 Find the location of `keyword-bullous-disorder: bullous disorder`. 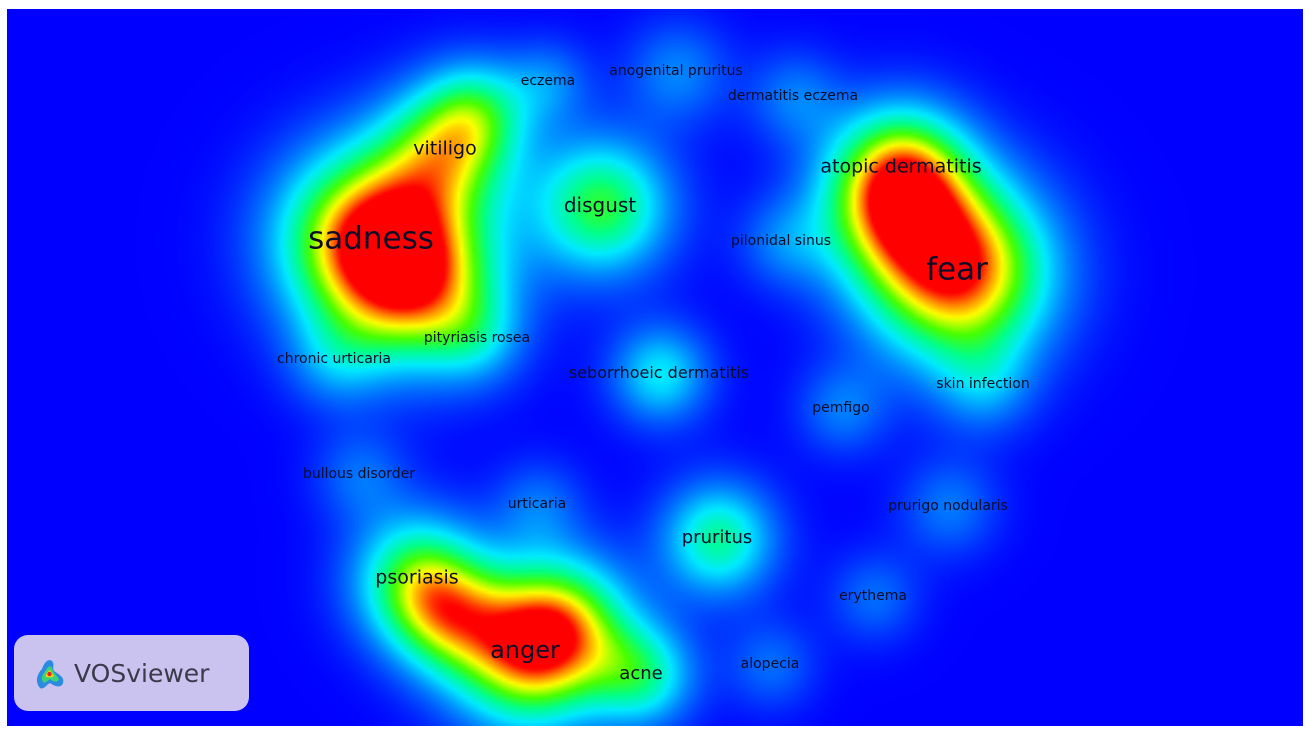

keyword-bullous-disorder: bullous disorder is located at coordinates (359, 474).